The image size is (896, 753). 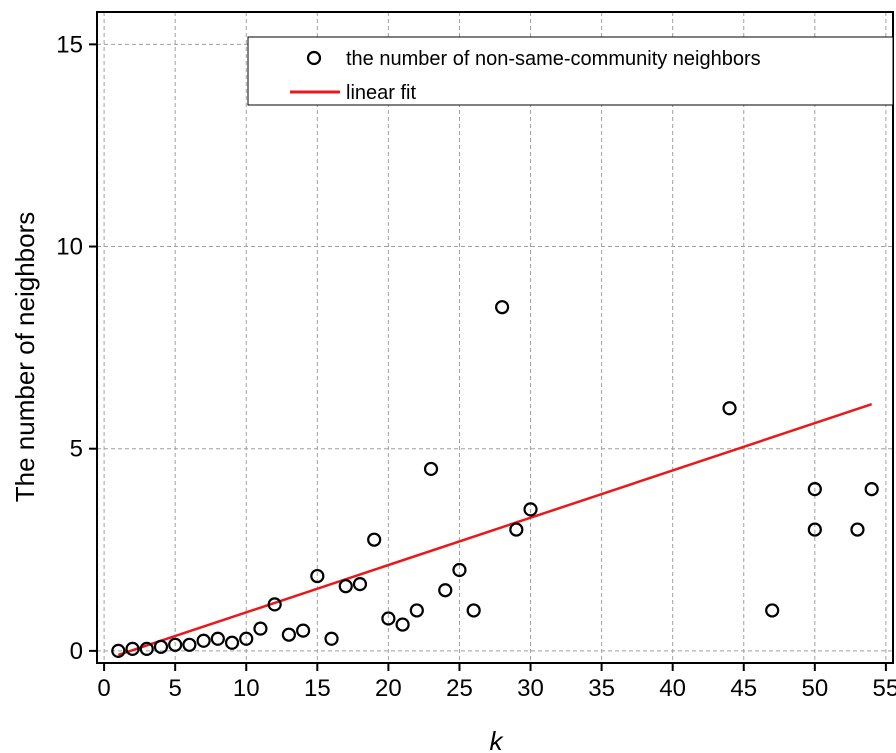 What do you see at coordinates (497, 739) in the screenshot?
I see `x-axis-title: k` at bounding box center [497, 739].